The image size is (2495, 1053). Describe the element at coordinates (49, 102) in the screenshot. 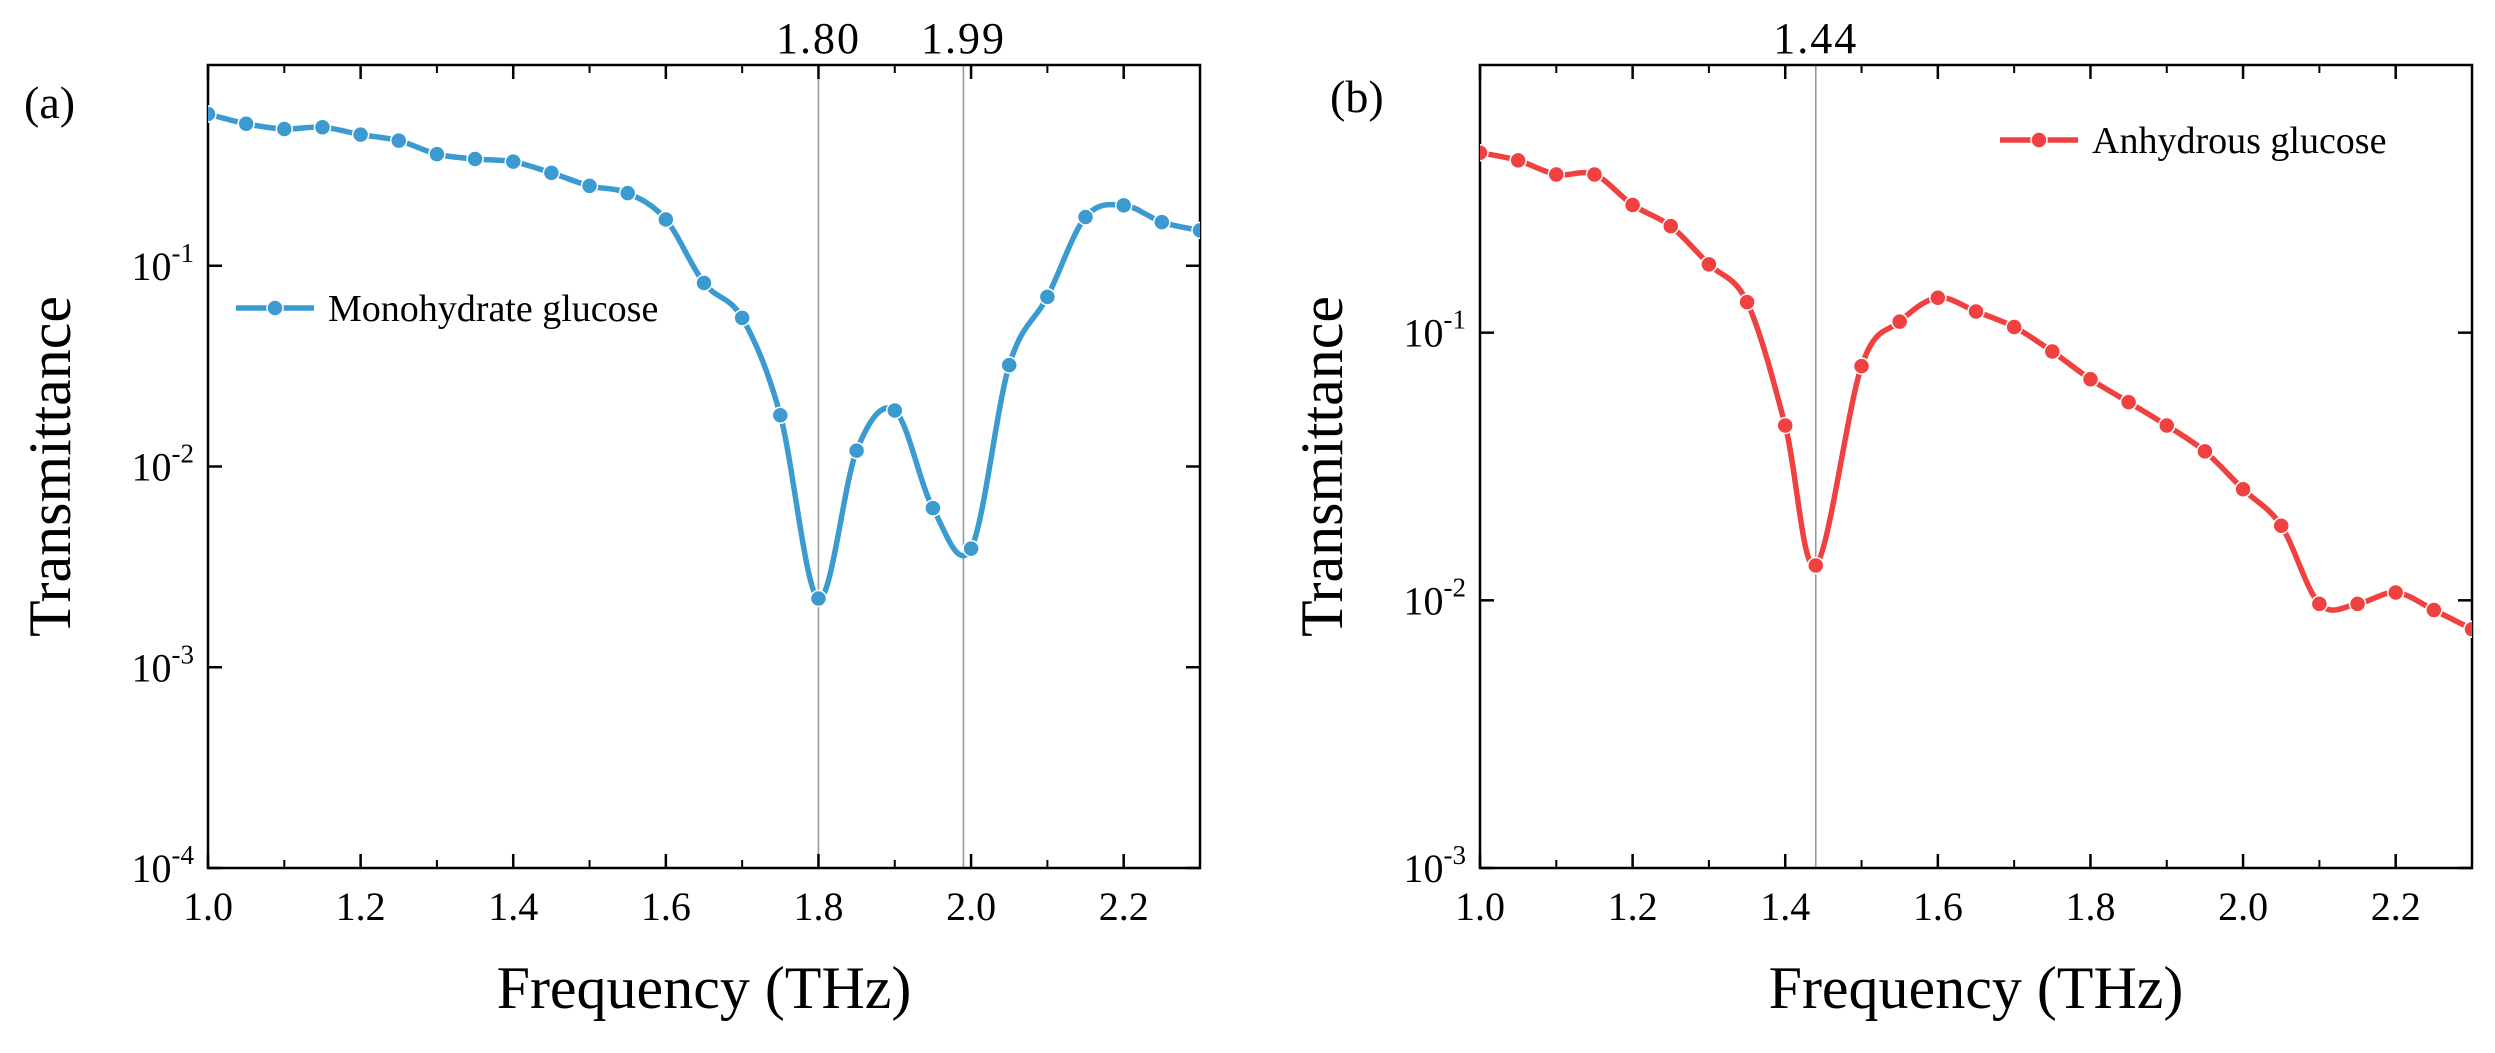

I see `panel-label: (a)` at that location.